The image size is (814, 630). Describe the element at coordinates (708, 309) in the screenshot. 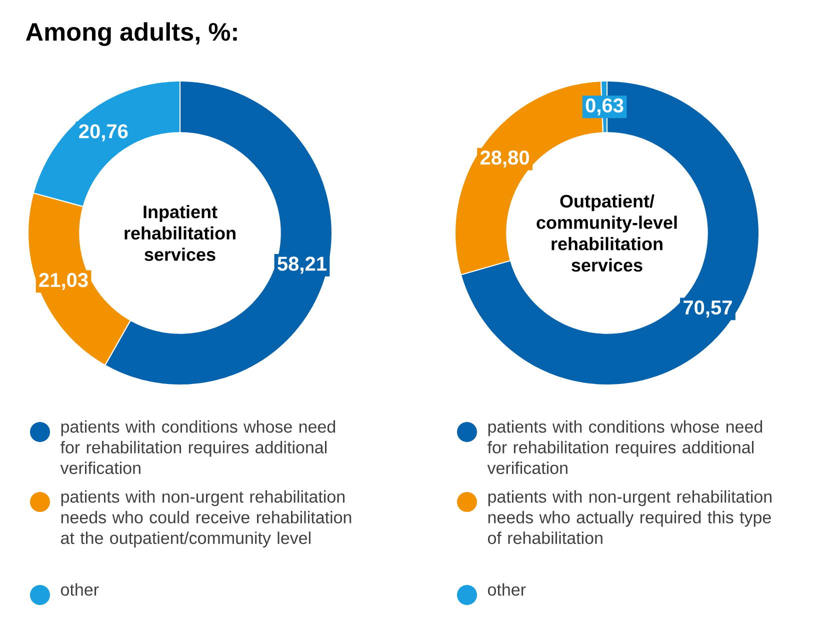

I see `data-label: 70,57` at that location.